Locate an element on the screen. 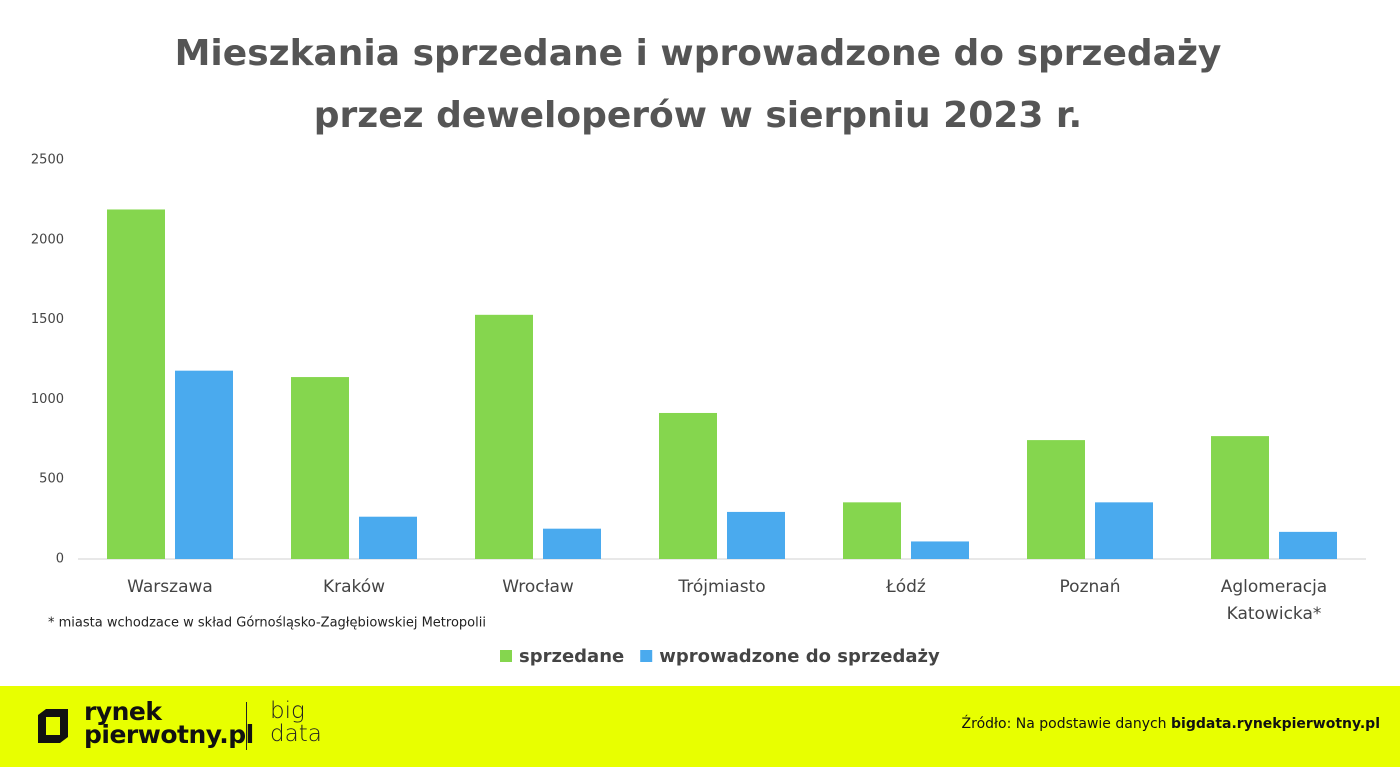  x-tick-label: Łódź is located at coordinates (906, 587).